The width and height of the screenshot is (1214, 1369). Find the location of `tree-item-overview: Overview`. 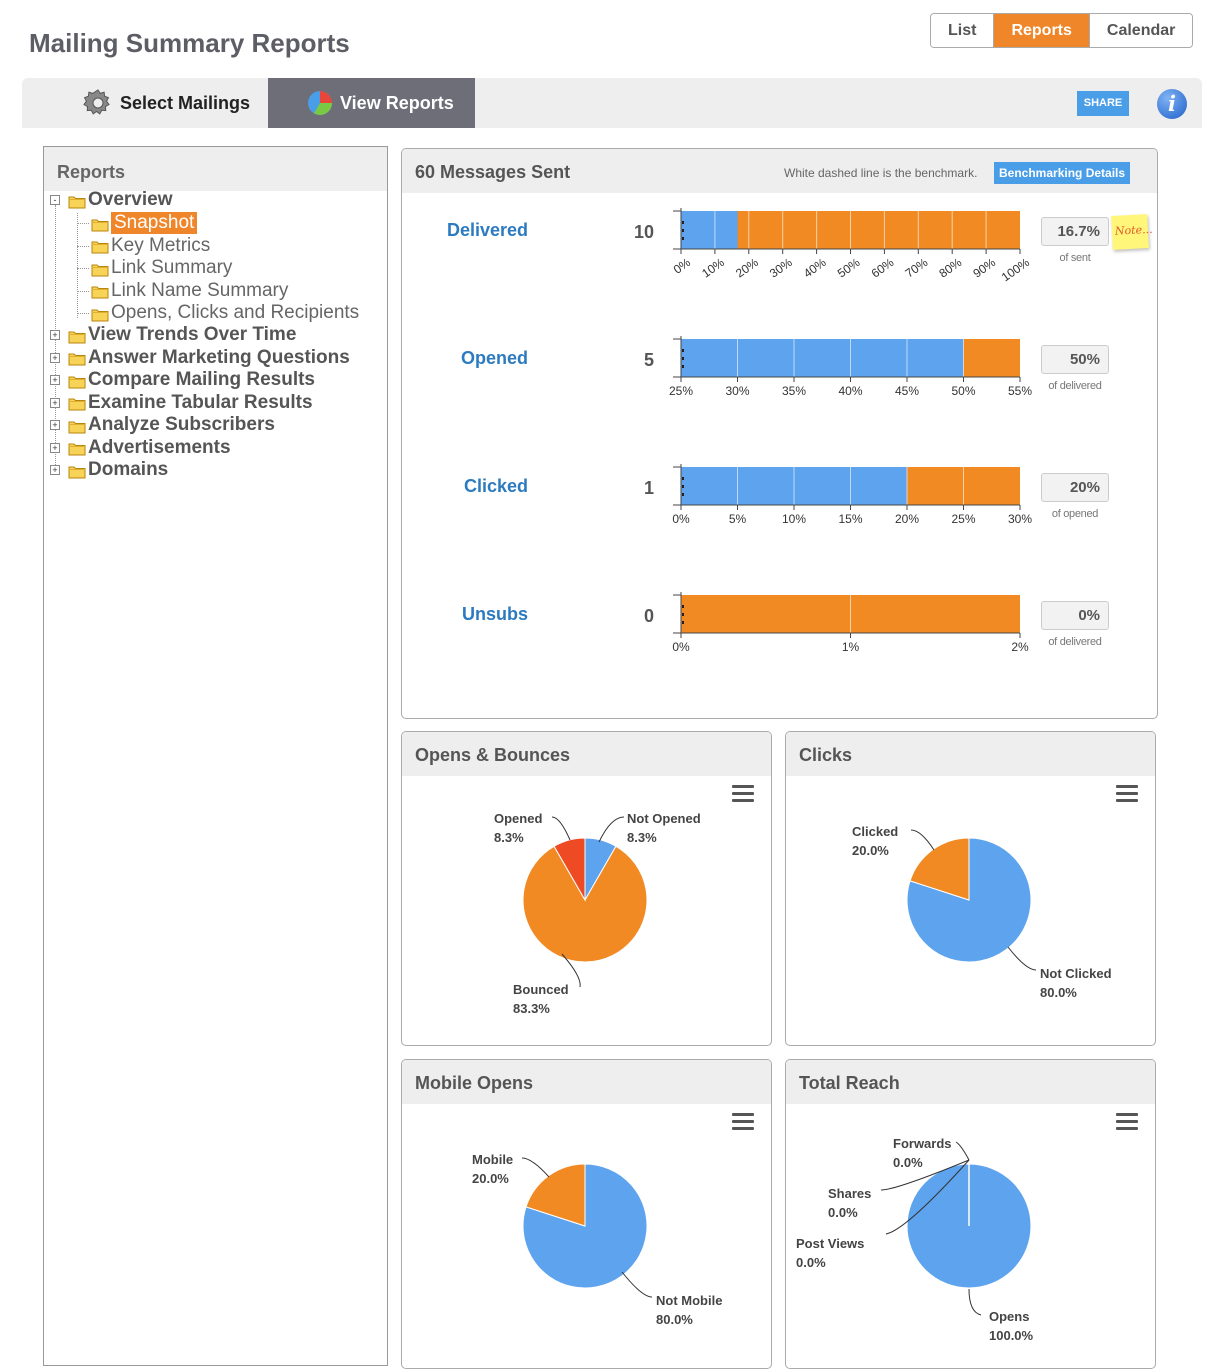

tree-item-overview: Overview is located at coordinates (120, 200).